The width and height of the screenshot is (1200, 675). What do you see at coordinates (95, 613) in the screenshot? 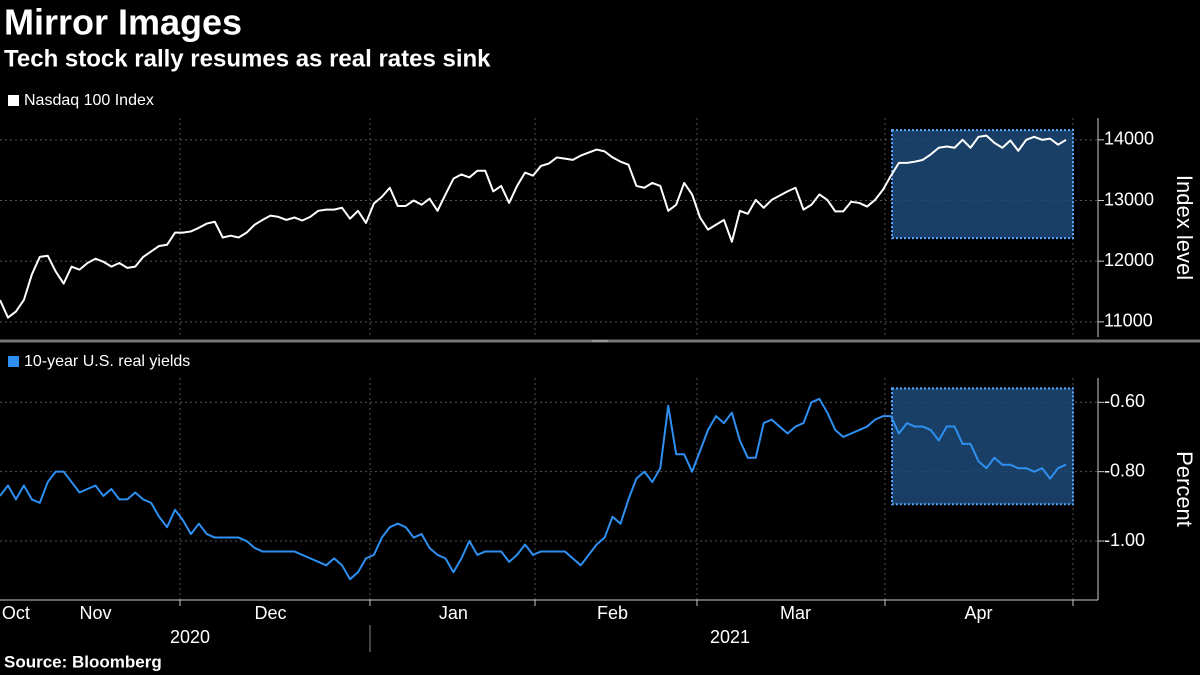
I see `x-tick-label: Nov` at bounding box center [95, 613].